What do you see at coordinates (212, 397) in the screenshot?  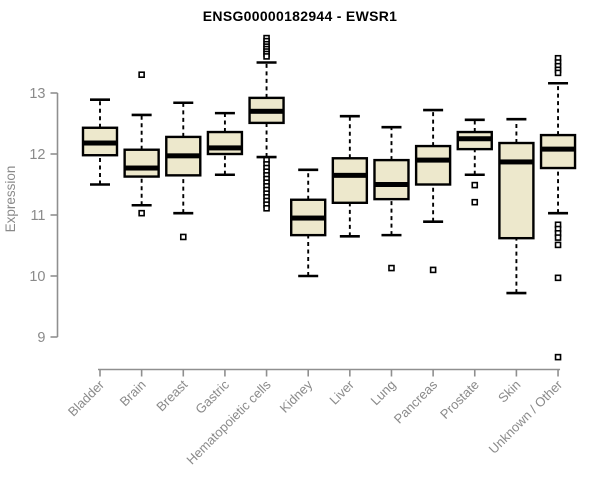 I see `x-category-label: Gastric` at bounding box center [212, 397].